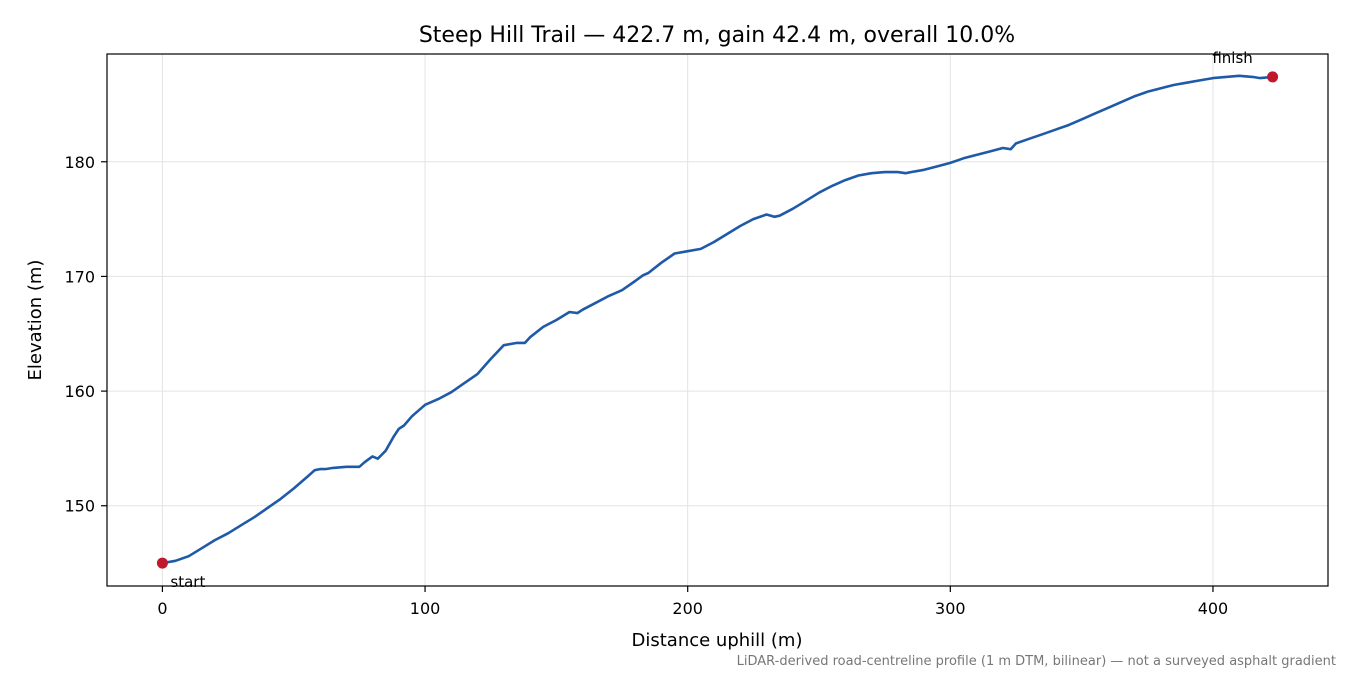 The width and height of the screenshot is (1350, 675). I want to click on start-marker, so click(162, 563).